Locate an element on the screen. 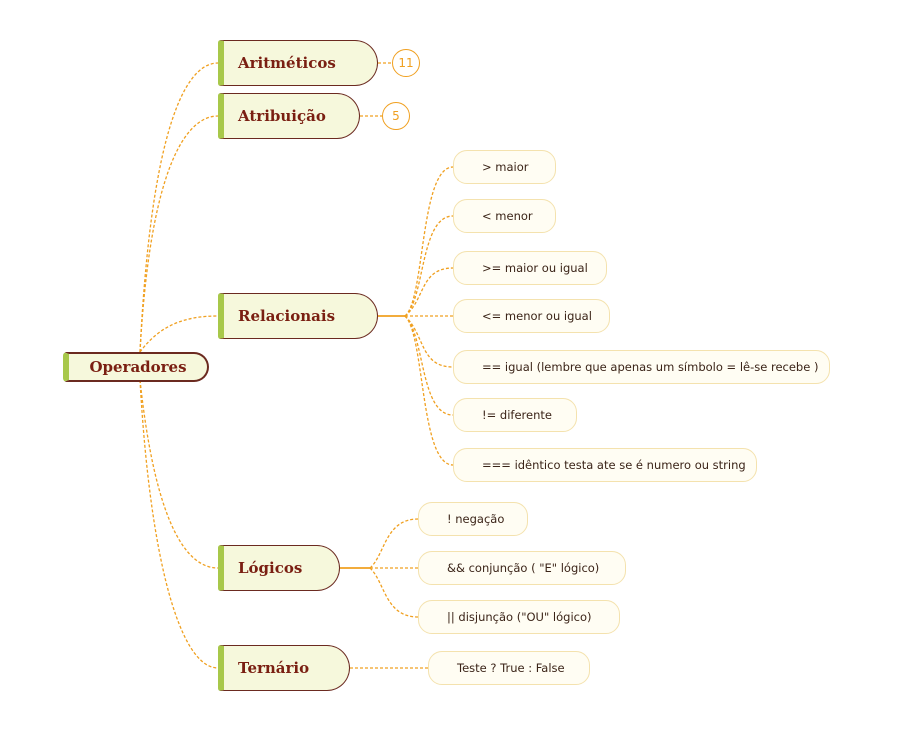 Image resolution: width=910 pixels, height=740 pixels. root-node-operadores: Operadores is located at coordinates (136, 367).